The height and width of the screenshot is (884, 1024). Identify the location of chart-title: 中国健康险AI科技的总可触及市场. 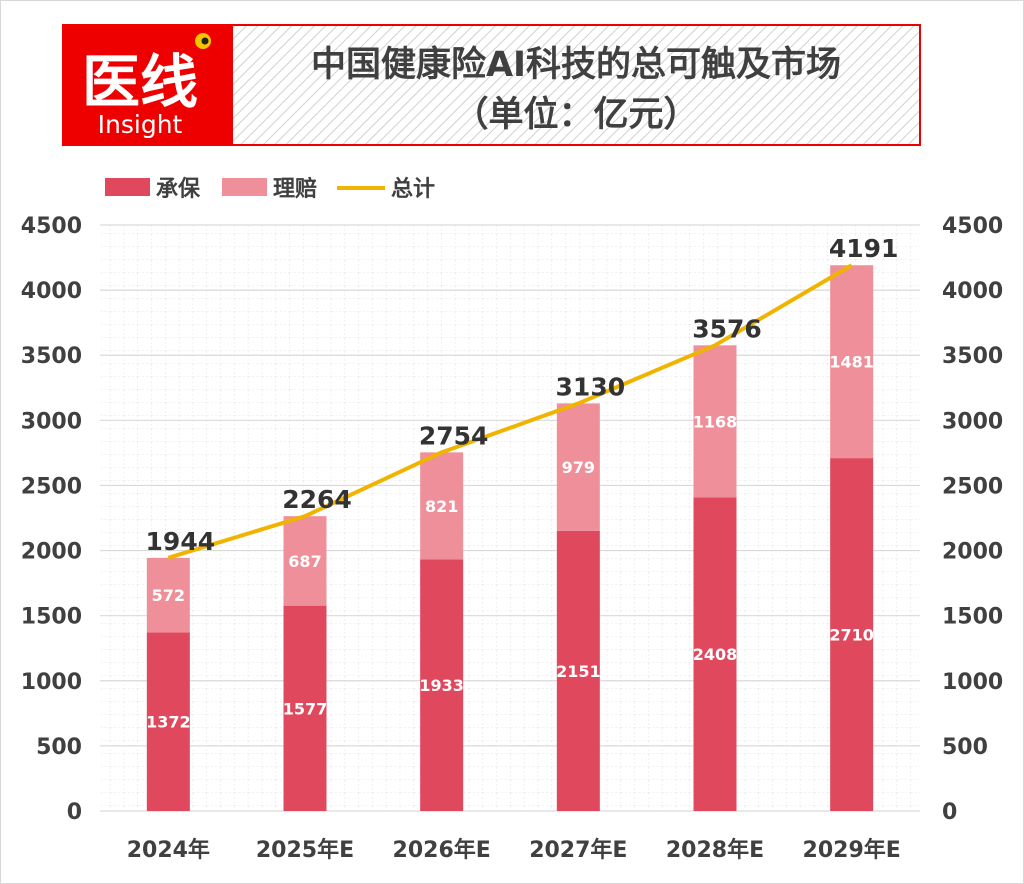
(576, 64).